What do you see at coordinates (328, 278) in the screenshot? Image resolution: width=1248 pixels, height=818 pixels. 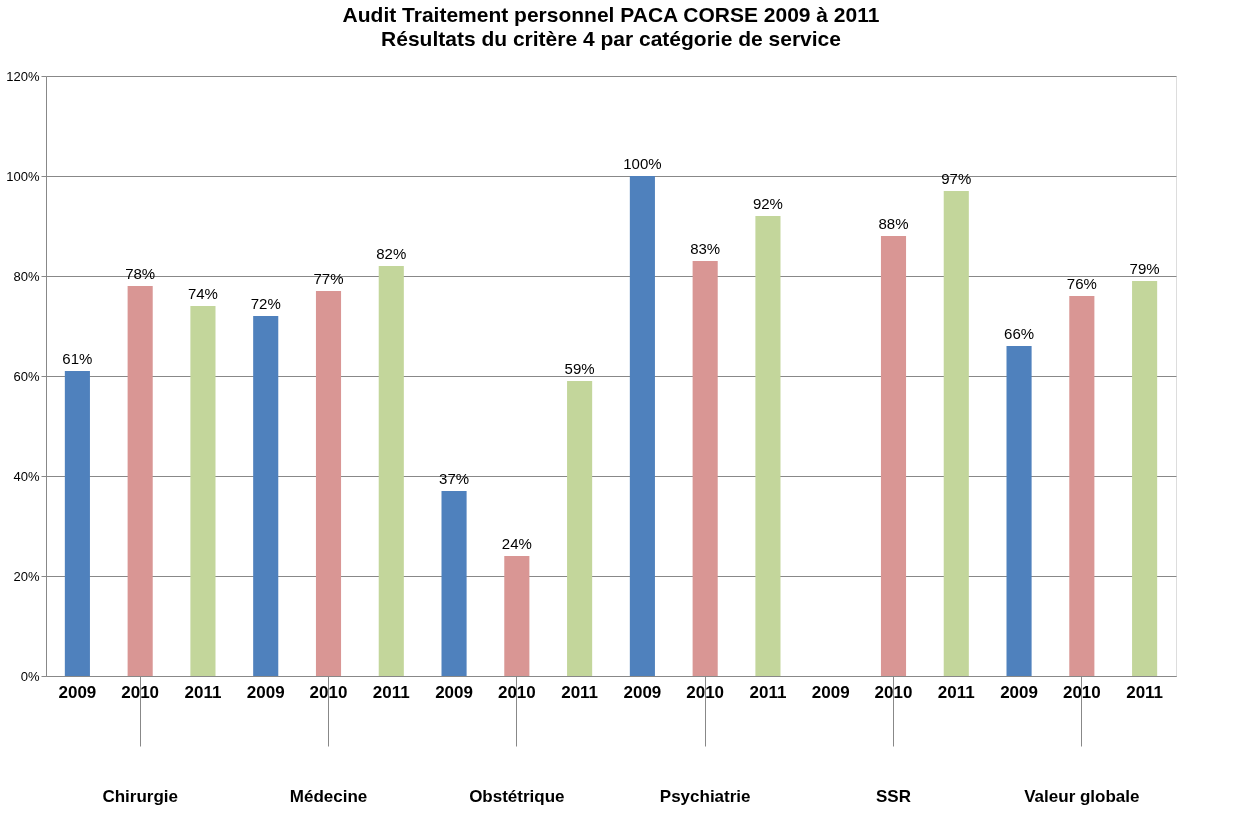 I see `data-label: 77%` at bounding box center [328, 278].